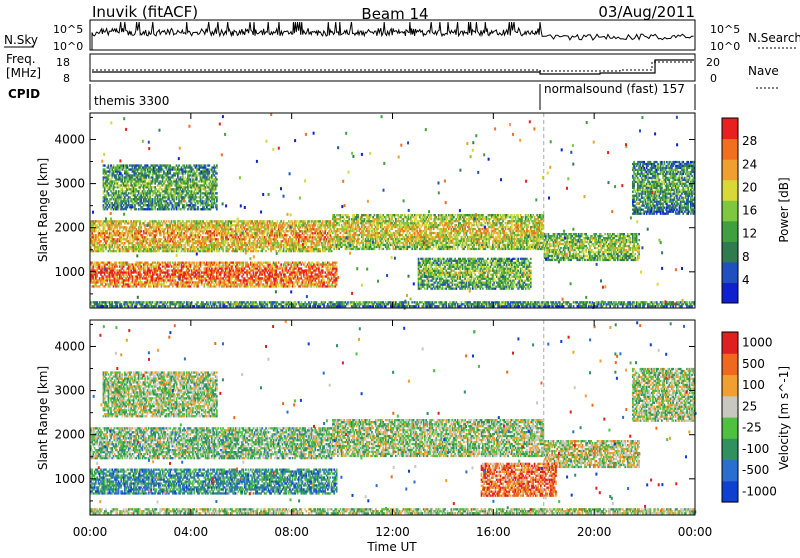  Describe the element at coordinates (24, 94) in the screenshot. I see `cpid-label: CPID` at that location.